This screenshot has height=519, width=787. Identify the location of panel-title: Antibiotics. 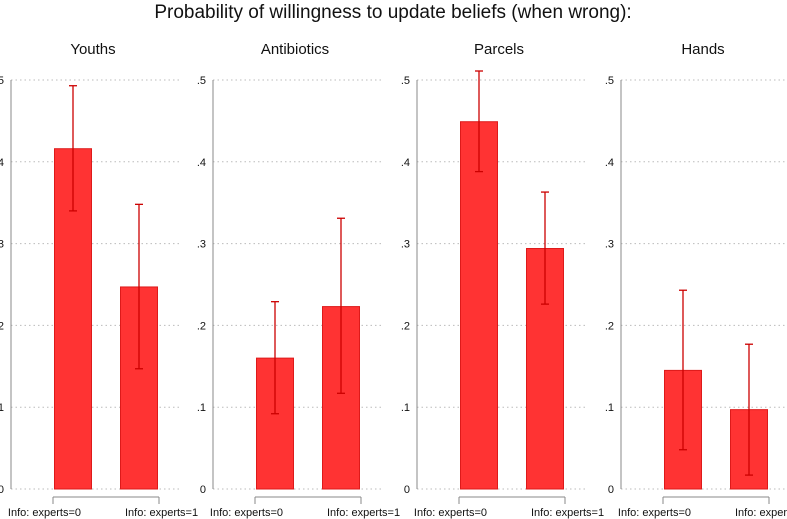
(295, 49).